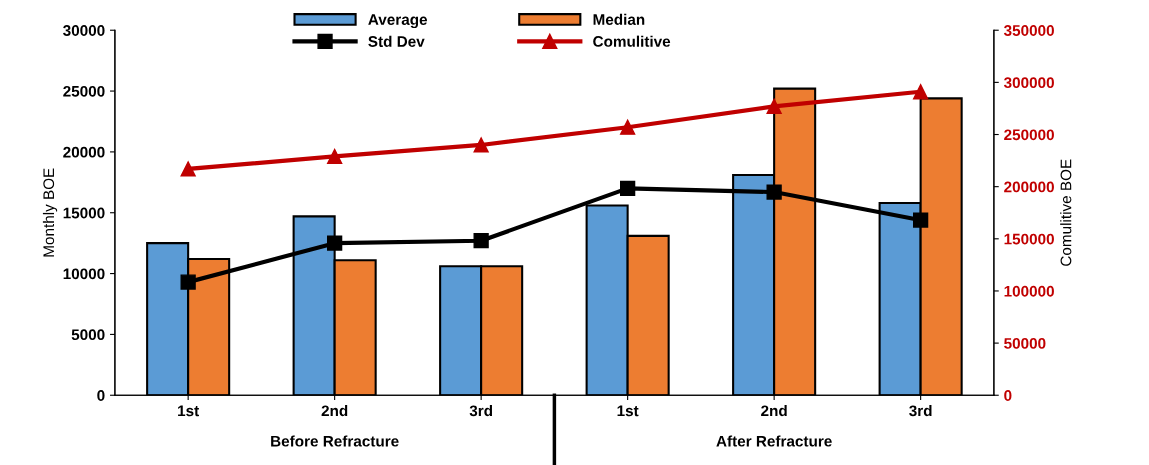 Image resolution: width=1149 pixels, height=465 pixels. I want to click on y-axis-title: Monthly BOE, so click(50, 212).